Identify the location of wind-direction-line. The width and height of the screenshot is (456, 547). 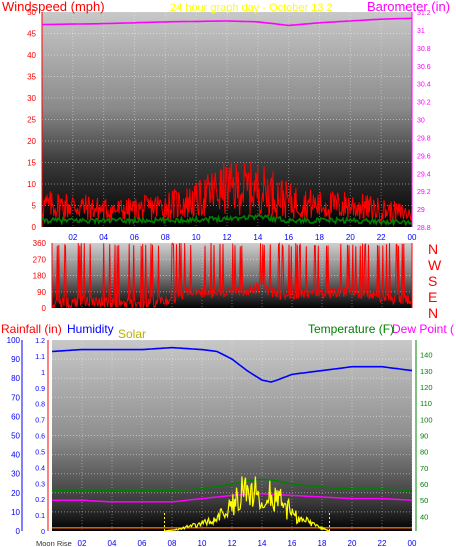
(231, 275).